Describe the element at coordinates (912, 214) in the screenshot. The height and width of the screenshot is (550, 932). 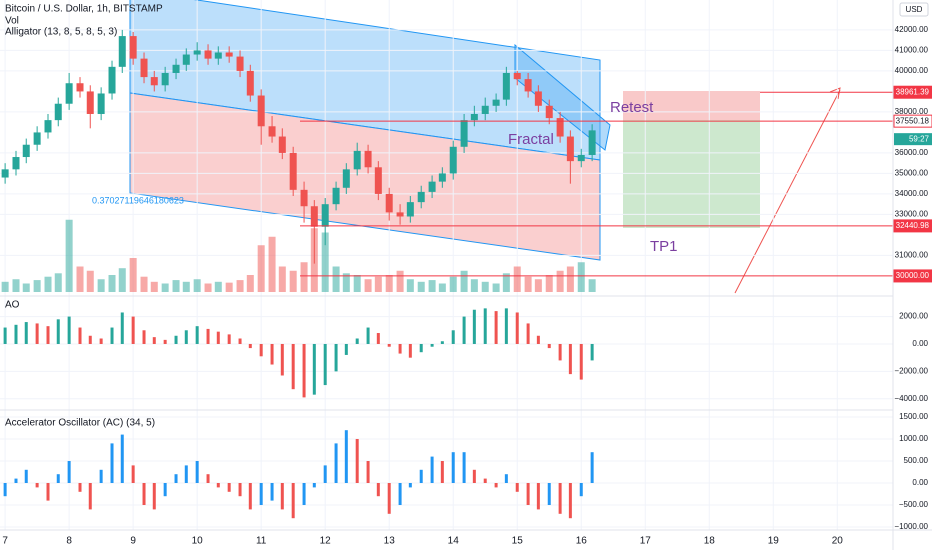
I see `y-tick-label: 33000.00` at that location.